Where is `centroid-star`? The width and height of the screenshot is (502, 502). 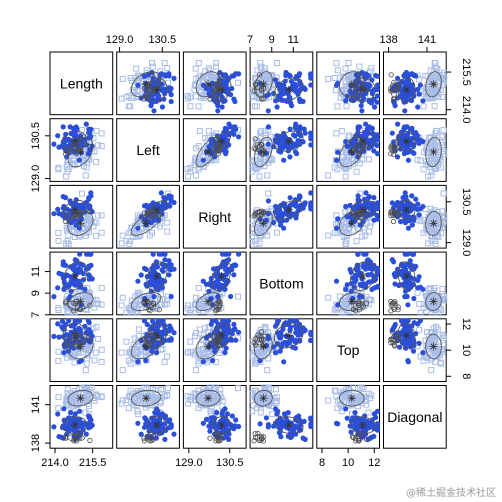 centroid-star is located at coordinates (221, 141).